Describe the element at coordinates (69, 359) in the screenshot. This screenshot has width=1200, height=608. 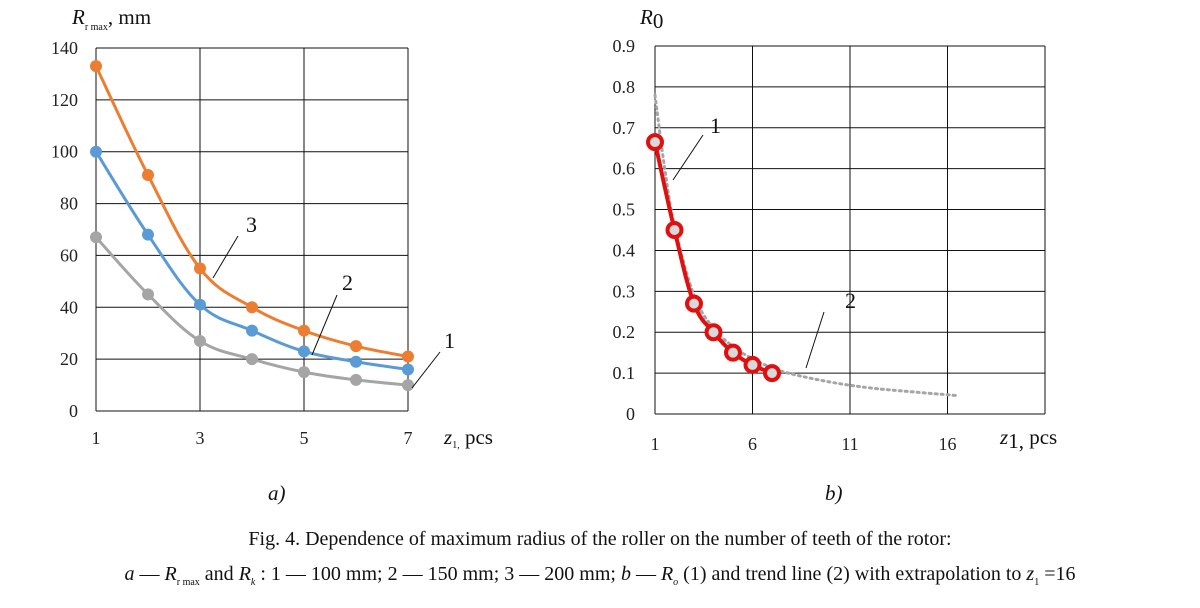
I see `chart-a-y-tick-label: 20` at that location.